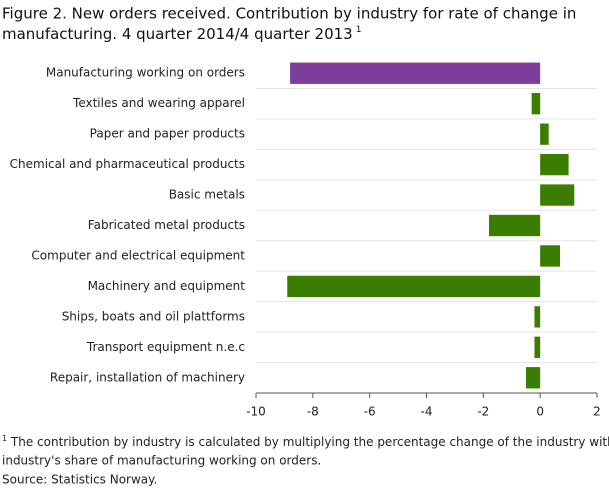 The image size is (609, 492). I want to click on x-tick-label: -4, so click(427, 412).